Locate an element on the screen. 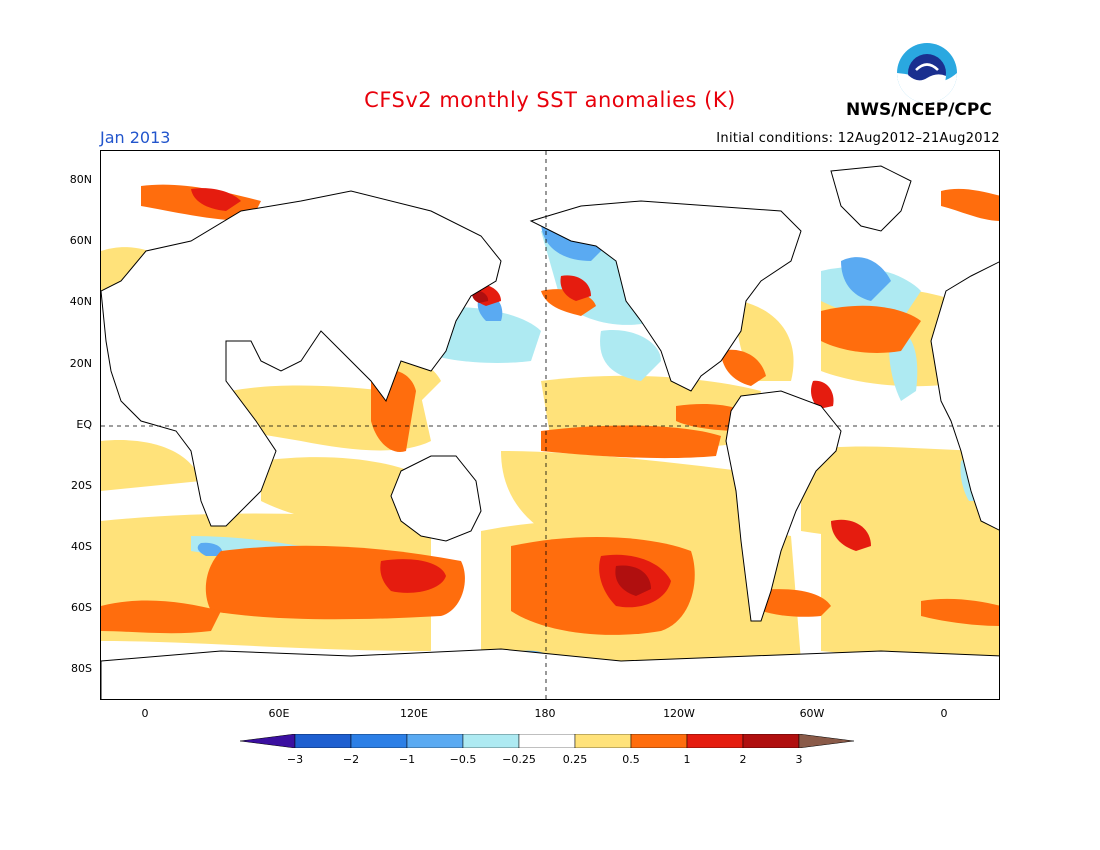  forecast-month: Jan 2013 is located at coordinates (135, 137).